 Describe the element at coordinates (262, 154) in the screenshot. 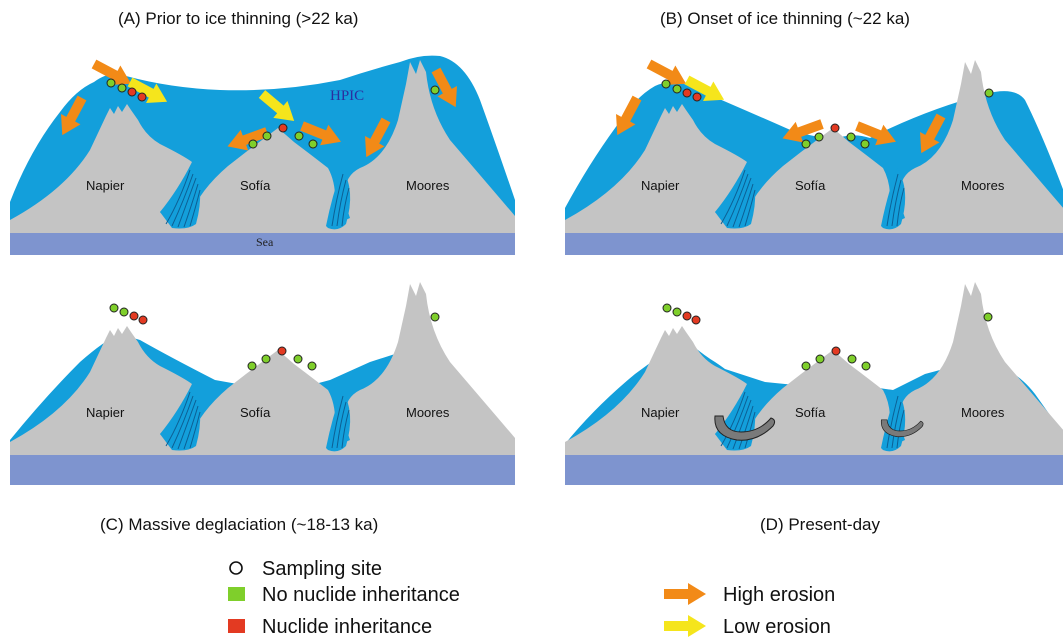

I see `panel-a: Sea HPIC Napier Sofía Moores` at that location.